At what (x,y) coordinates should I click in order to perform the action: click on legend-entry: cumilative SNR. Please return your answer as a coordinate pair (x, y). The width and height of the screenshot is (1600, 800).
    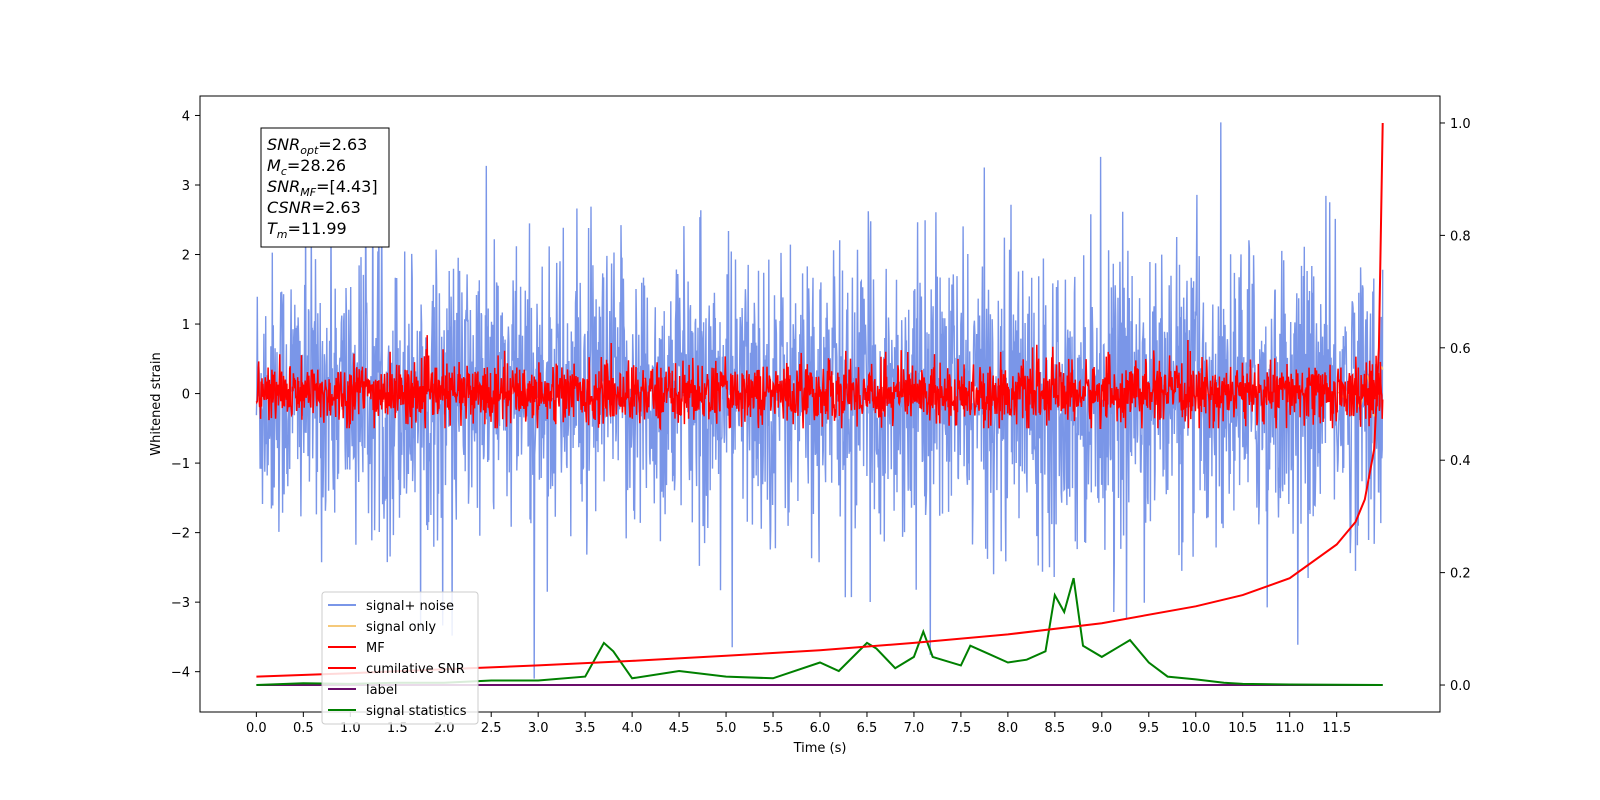
    Looking at the image, I should click on (415, 669).